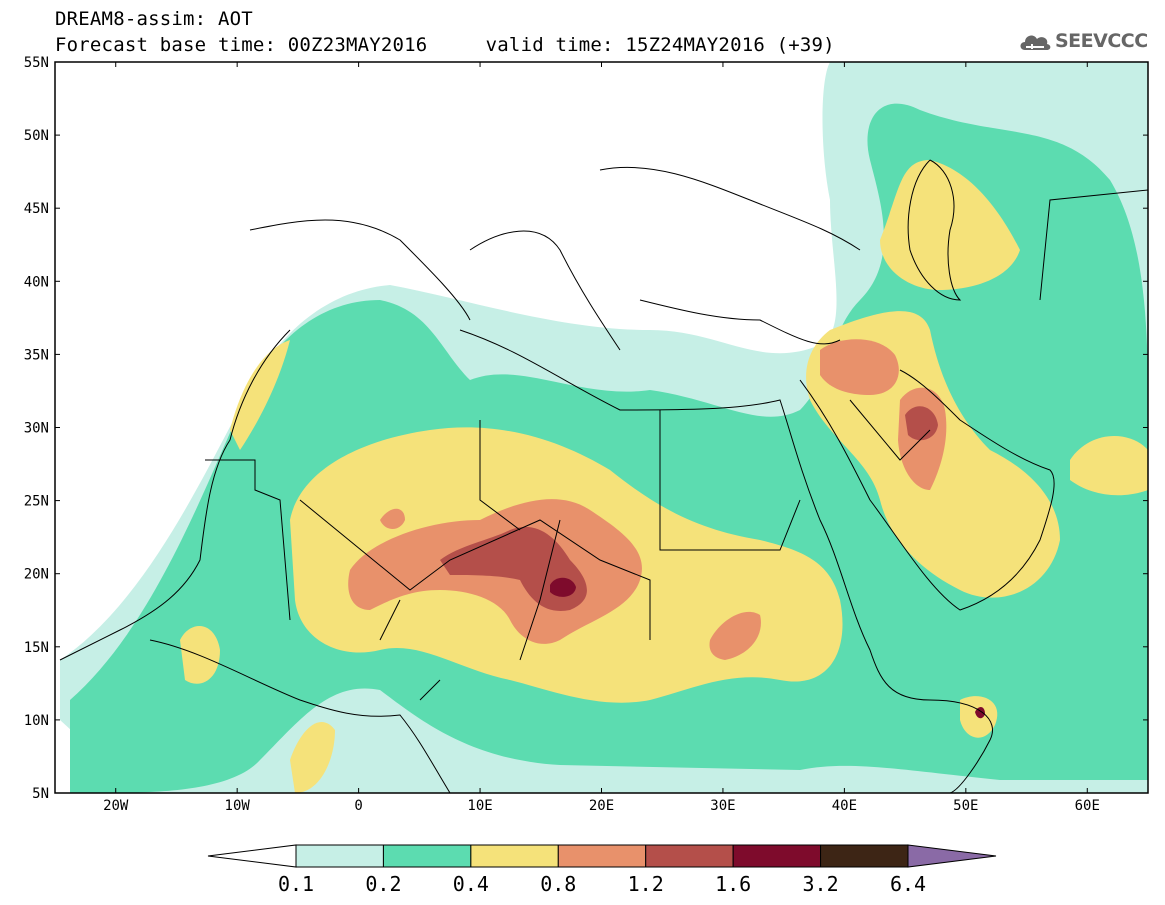  I want to click on aot-contour-1.2, so click(921, 423).